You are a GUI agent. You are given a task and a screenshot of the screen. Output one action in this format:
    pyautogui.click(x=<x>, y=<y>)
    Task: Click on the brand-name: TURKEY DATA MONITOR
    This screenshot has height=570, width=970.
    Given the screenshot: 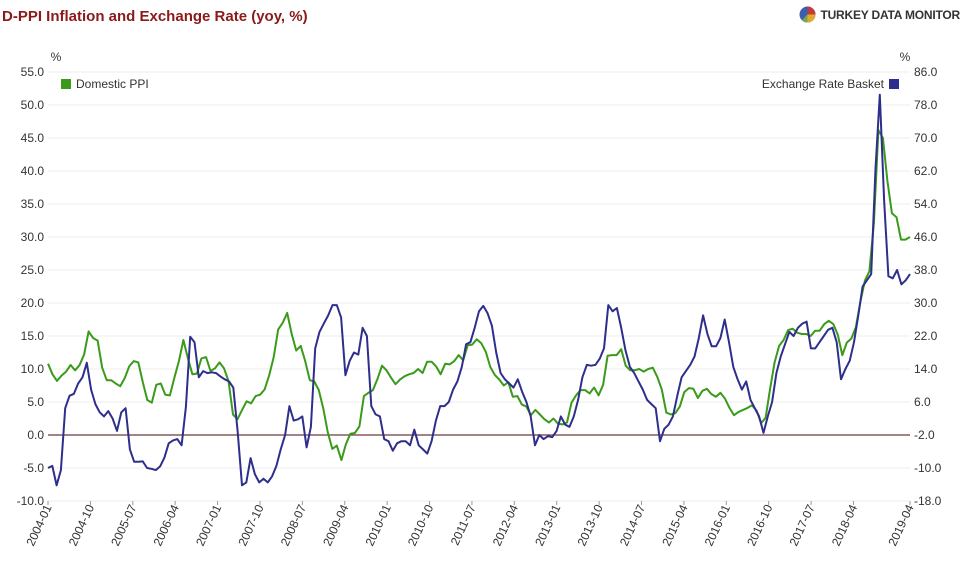 What is the action you would take?
    pyautogui.click(x=890, y=14)
    